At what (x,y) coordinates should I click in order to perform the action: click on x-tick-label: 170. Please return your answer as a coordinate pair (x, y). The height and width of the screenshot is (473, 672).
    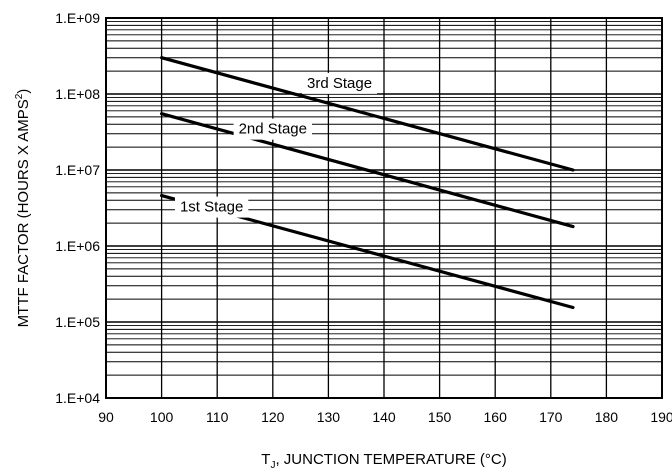
    Looking at the image, I should click on (551, 417).